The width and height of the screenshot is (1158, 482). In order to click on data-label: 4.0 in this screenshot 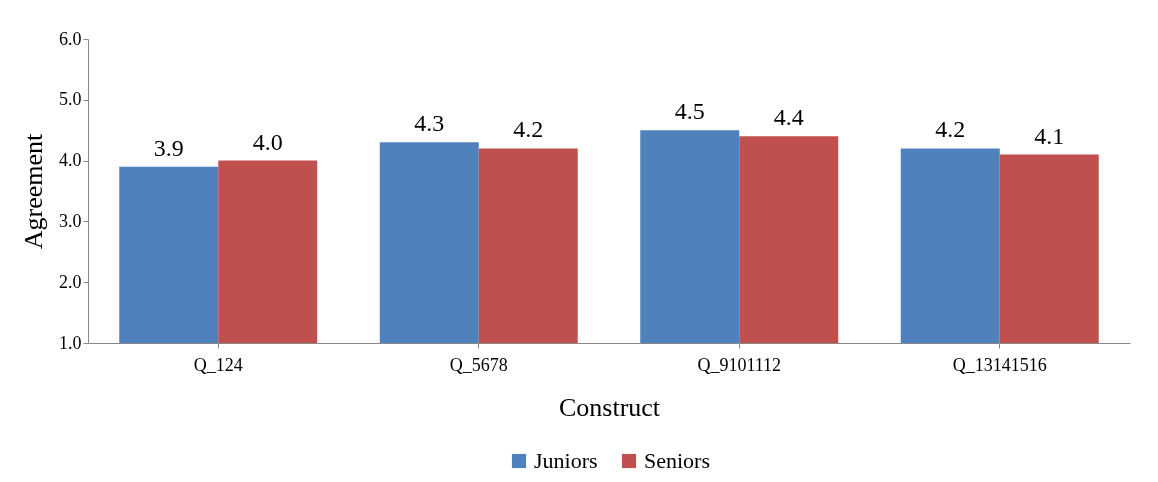, I will do `click(267, 141)`.